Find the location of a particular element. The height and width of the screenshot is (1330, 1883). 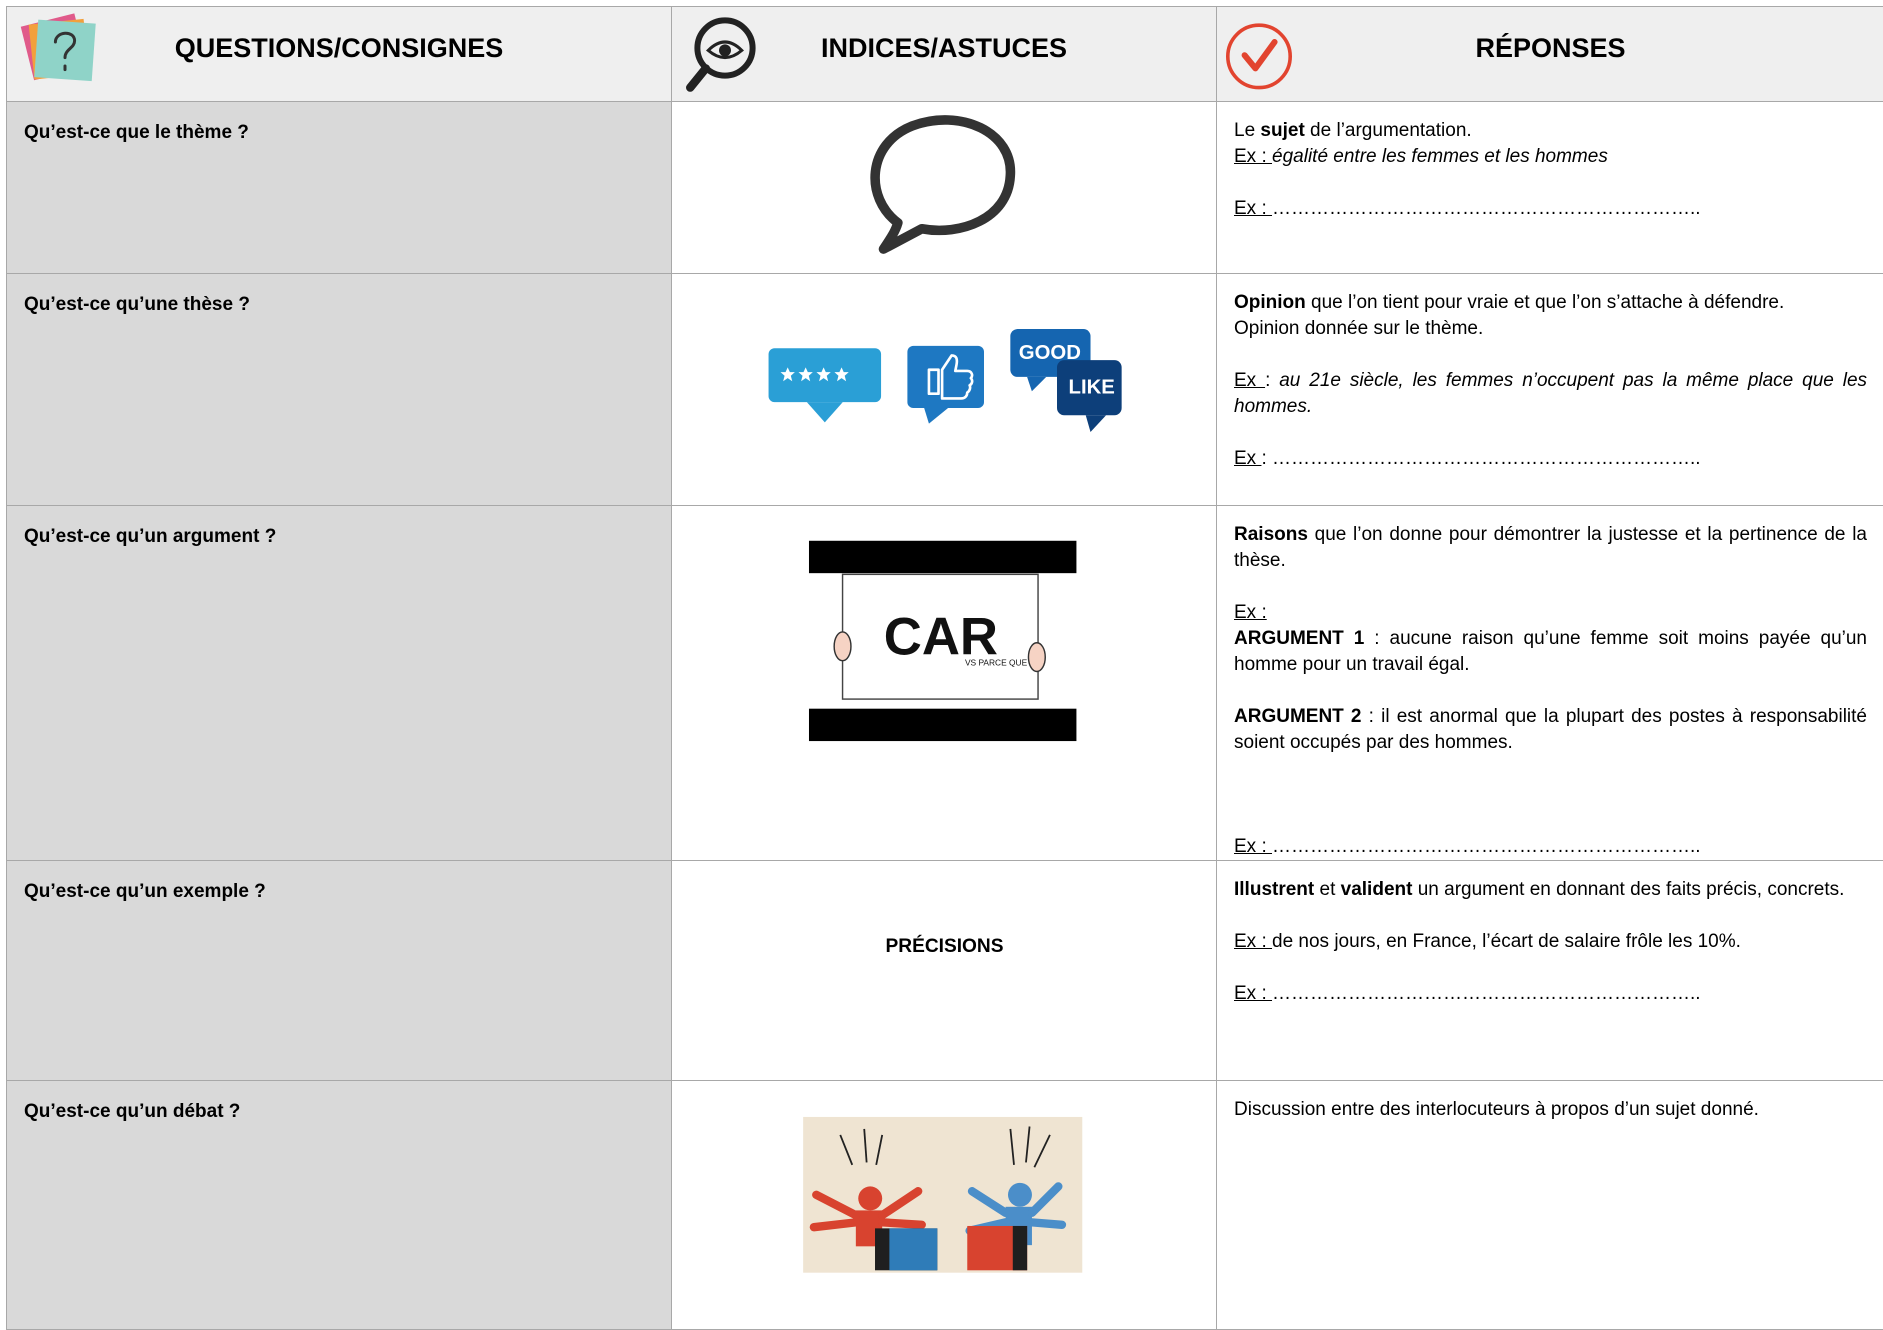

debate-illustration is located at coordinates (944, 1205).